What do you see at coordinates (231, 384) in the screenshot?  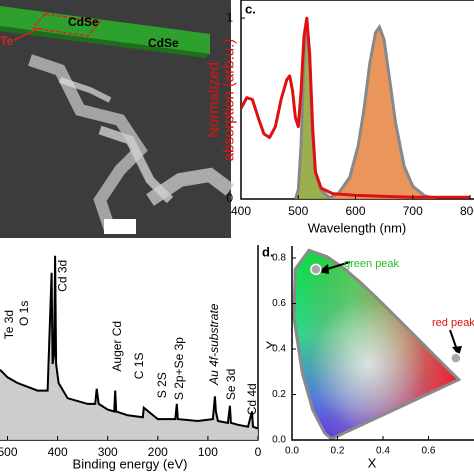 I see `peak-label: Se 3d` at bounding box center [231, 384].